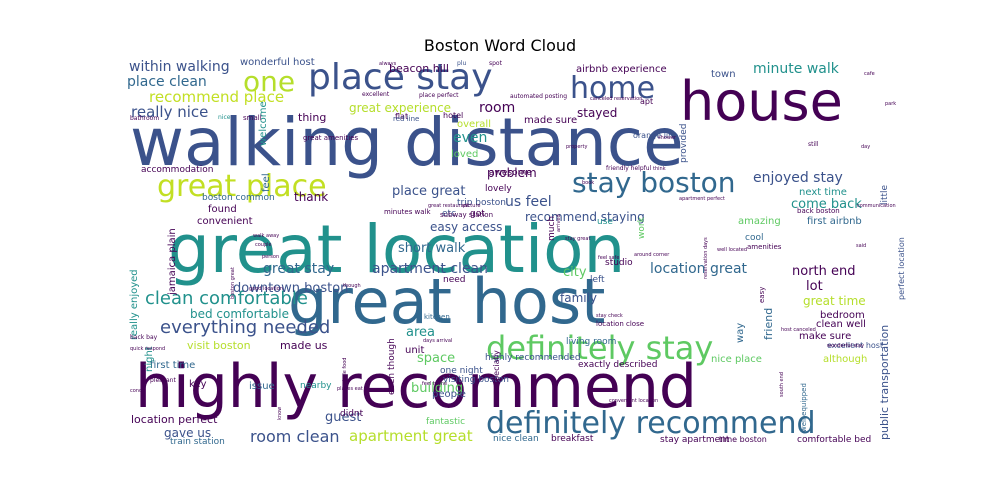  Describe the element at coordinates (591, 342) in the screenshot. I see `word-living-room: living room` at that location.